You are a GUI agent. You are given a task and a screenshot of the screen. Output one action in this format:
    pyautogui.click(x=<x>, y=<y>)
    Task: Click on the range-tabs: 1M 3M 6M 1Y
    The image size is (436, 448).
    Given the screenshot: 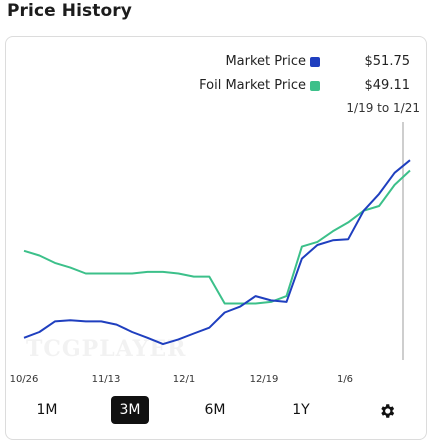 What is the action you would take?
    pyautogui.click(x=218, y=412)
    